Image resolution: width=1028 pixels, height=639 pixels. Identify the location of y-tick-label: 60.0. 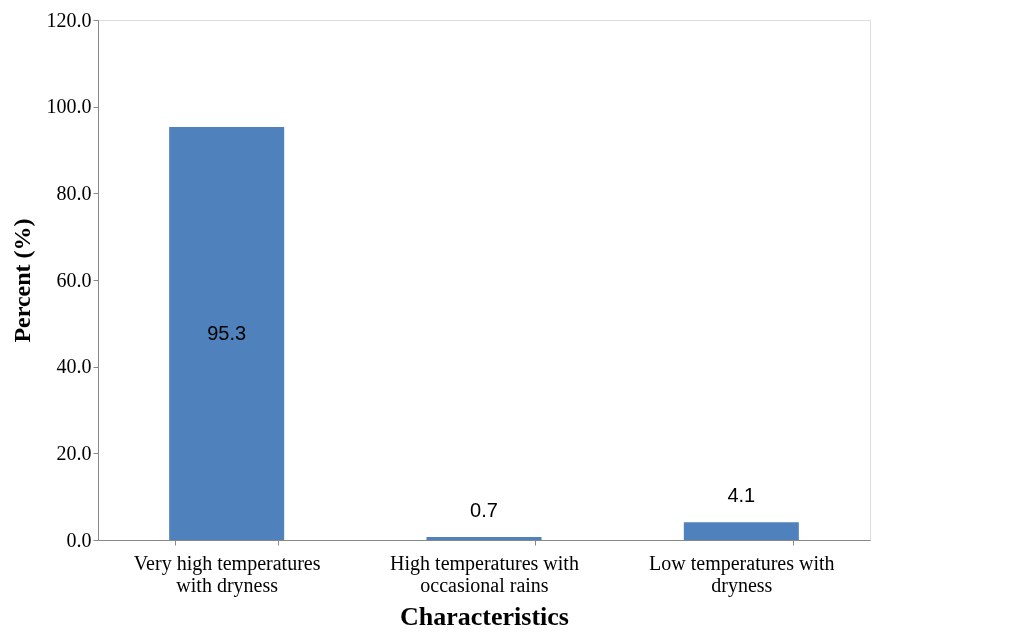
(74, 279).